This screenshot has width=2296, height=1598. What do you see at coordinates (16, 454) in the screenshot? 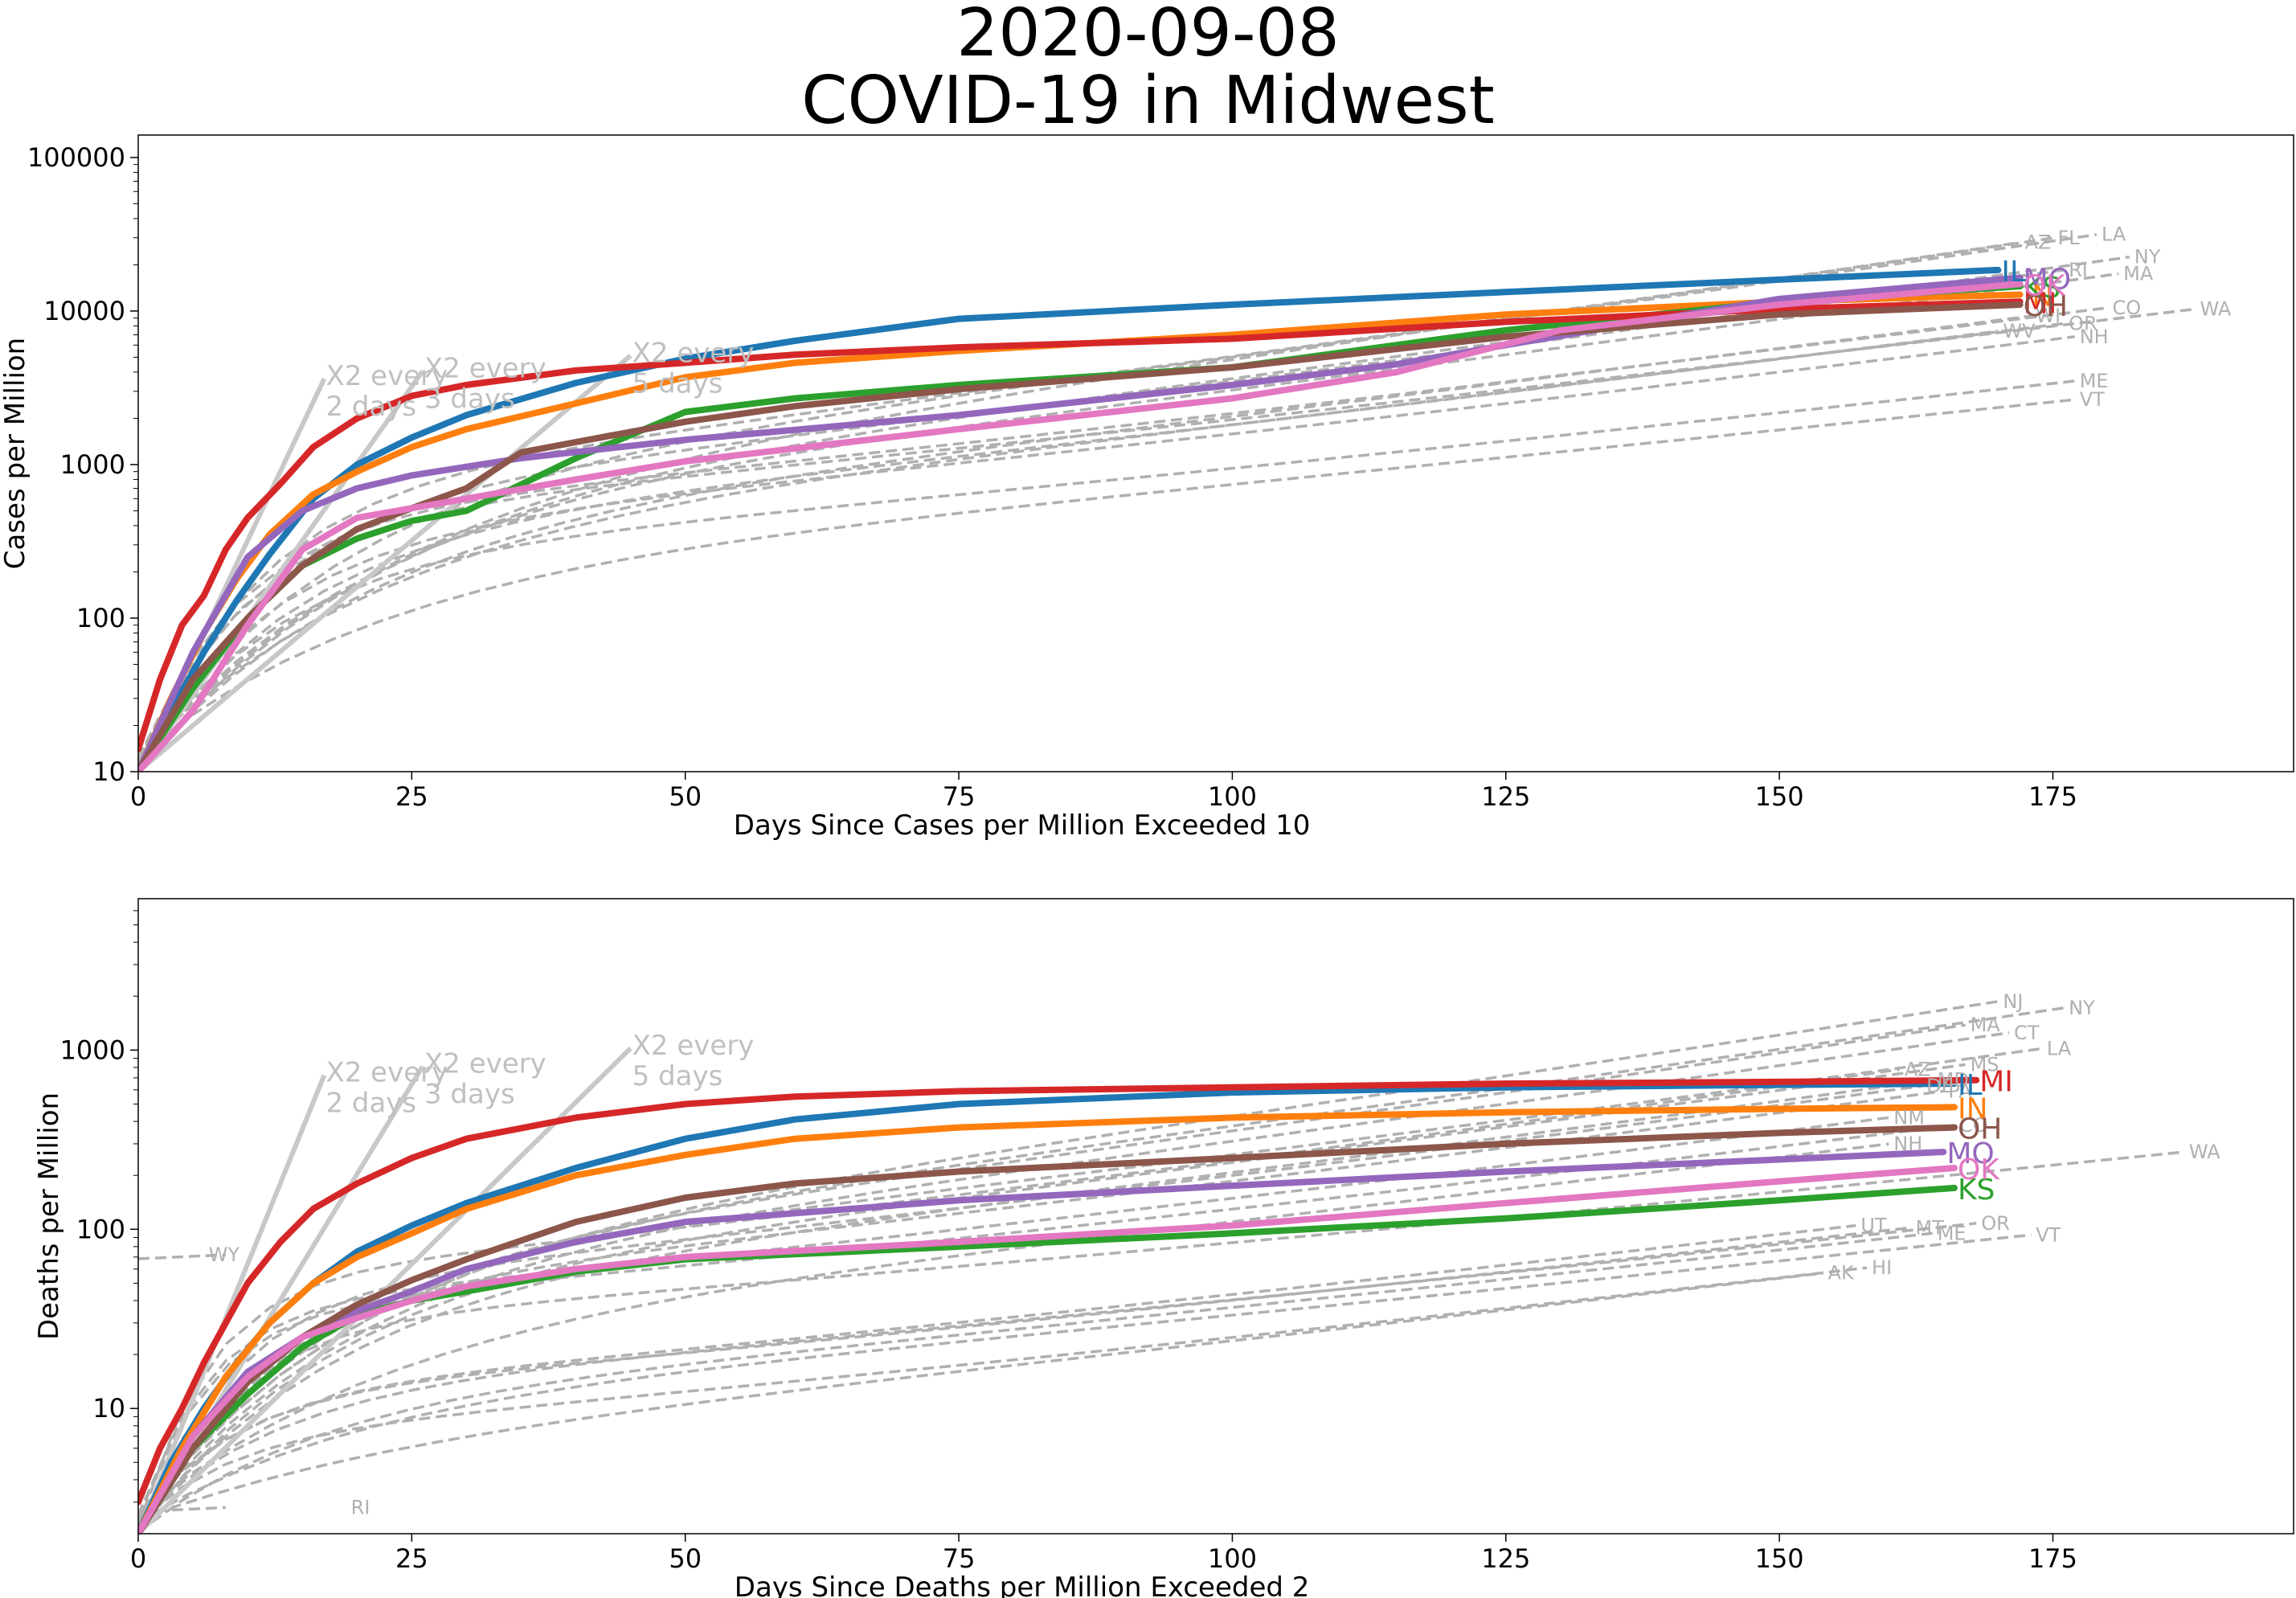
I see `y-axis-label: Cases per Million` at bounding box center [16, 454].